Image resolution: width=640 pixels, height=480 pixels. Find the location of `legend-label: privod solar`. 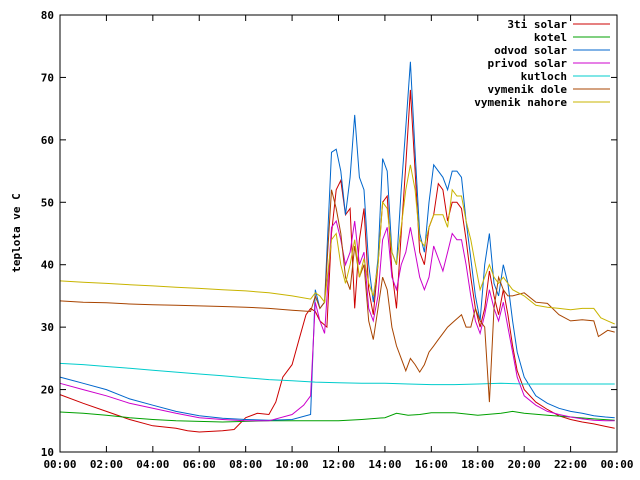

legend-label: privod solar is located at coordinates (528, 63).